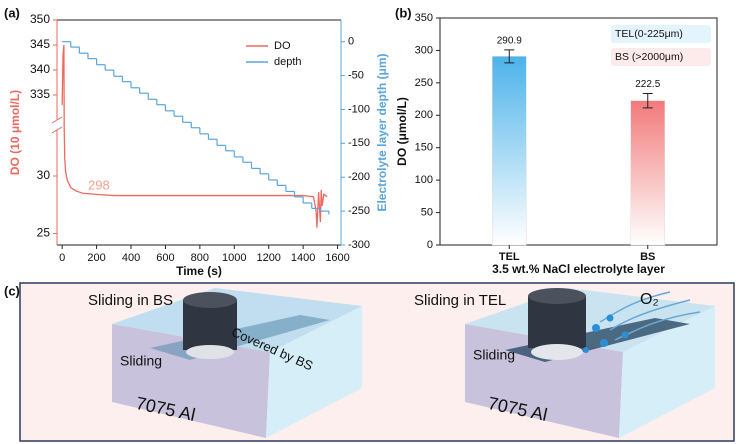  Describe the element at coordinates (509, 40) in the screenshot. I see `value-label: 290.9` at that location.